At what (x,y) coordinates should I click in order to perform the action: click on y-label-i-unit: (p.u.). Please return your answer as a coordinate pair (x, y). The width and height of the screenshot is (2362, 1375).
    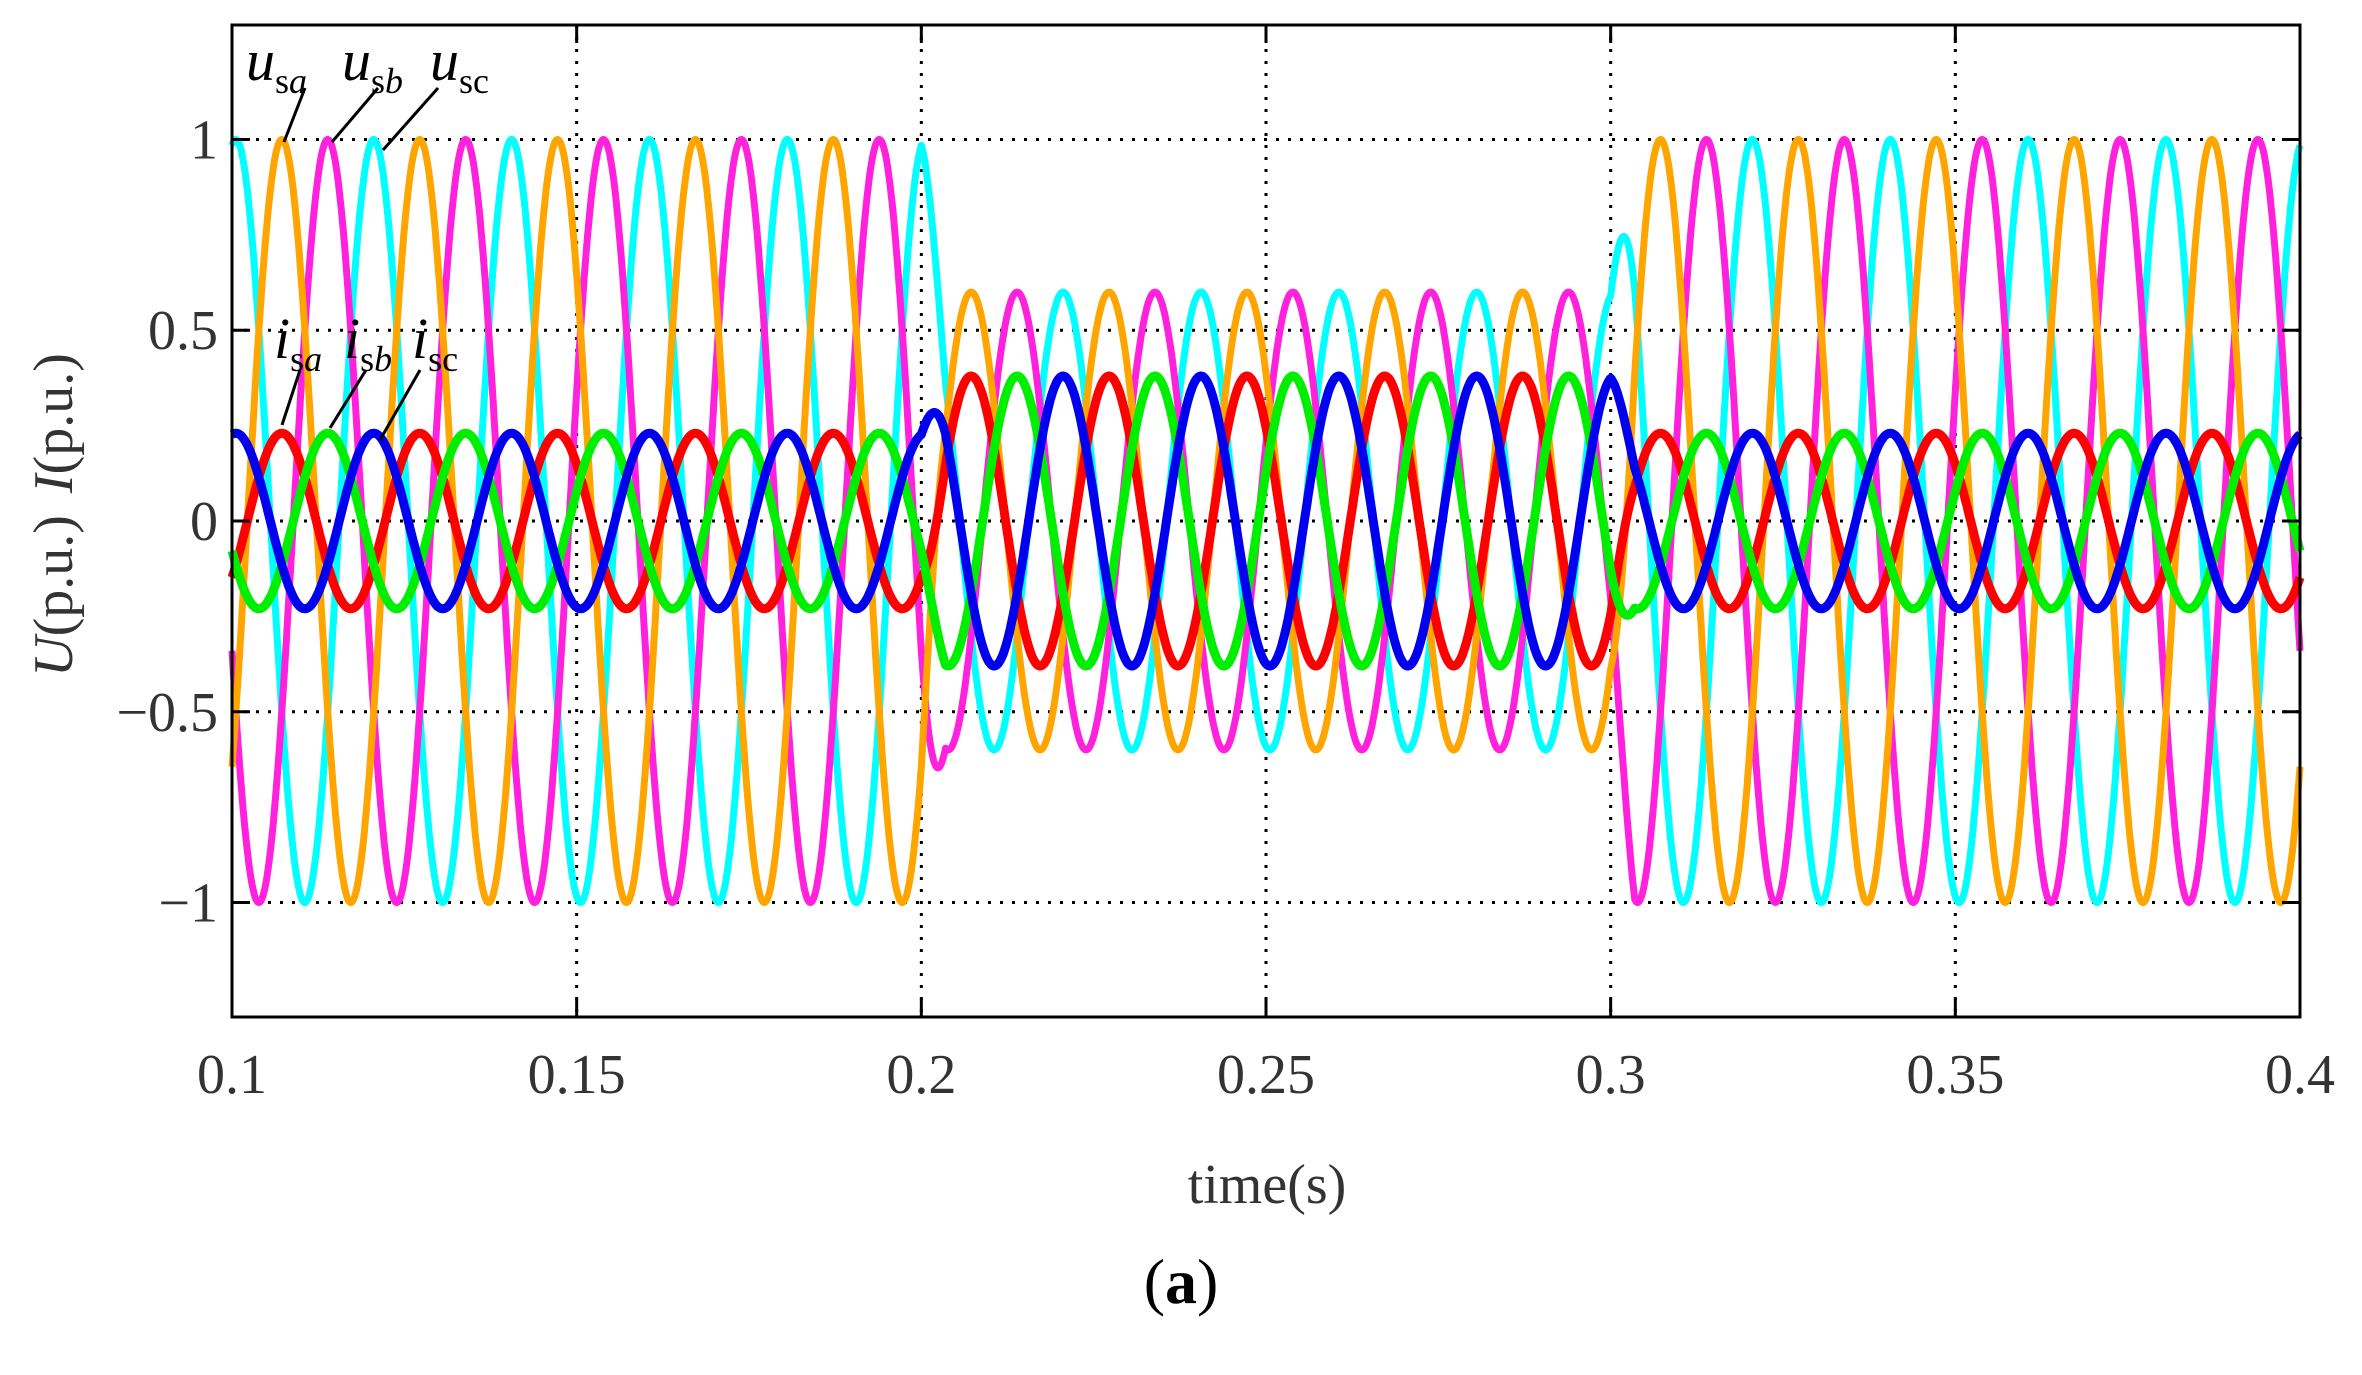
    Looking at the image, I should click on (54, 413).